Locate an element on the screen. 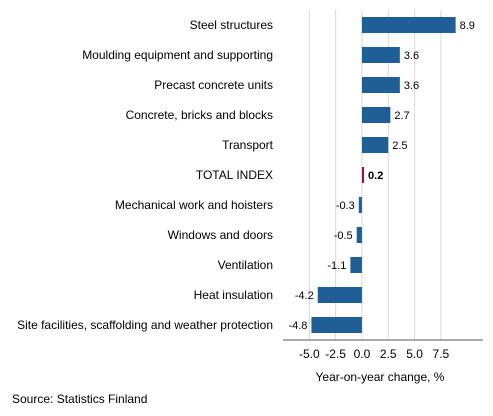  value-label: -4.2 is located at coordinates (304, 296).